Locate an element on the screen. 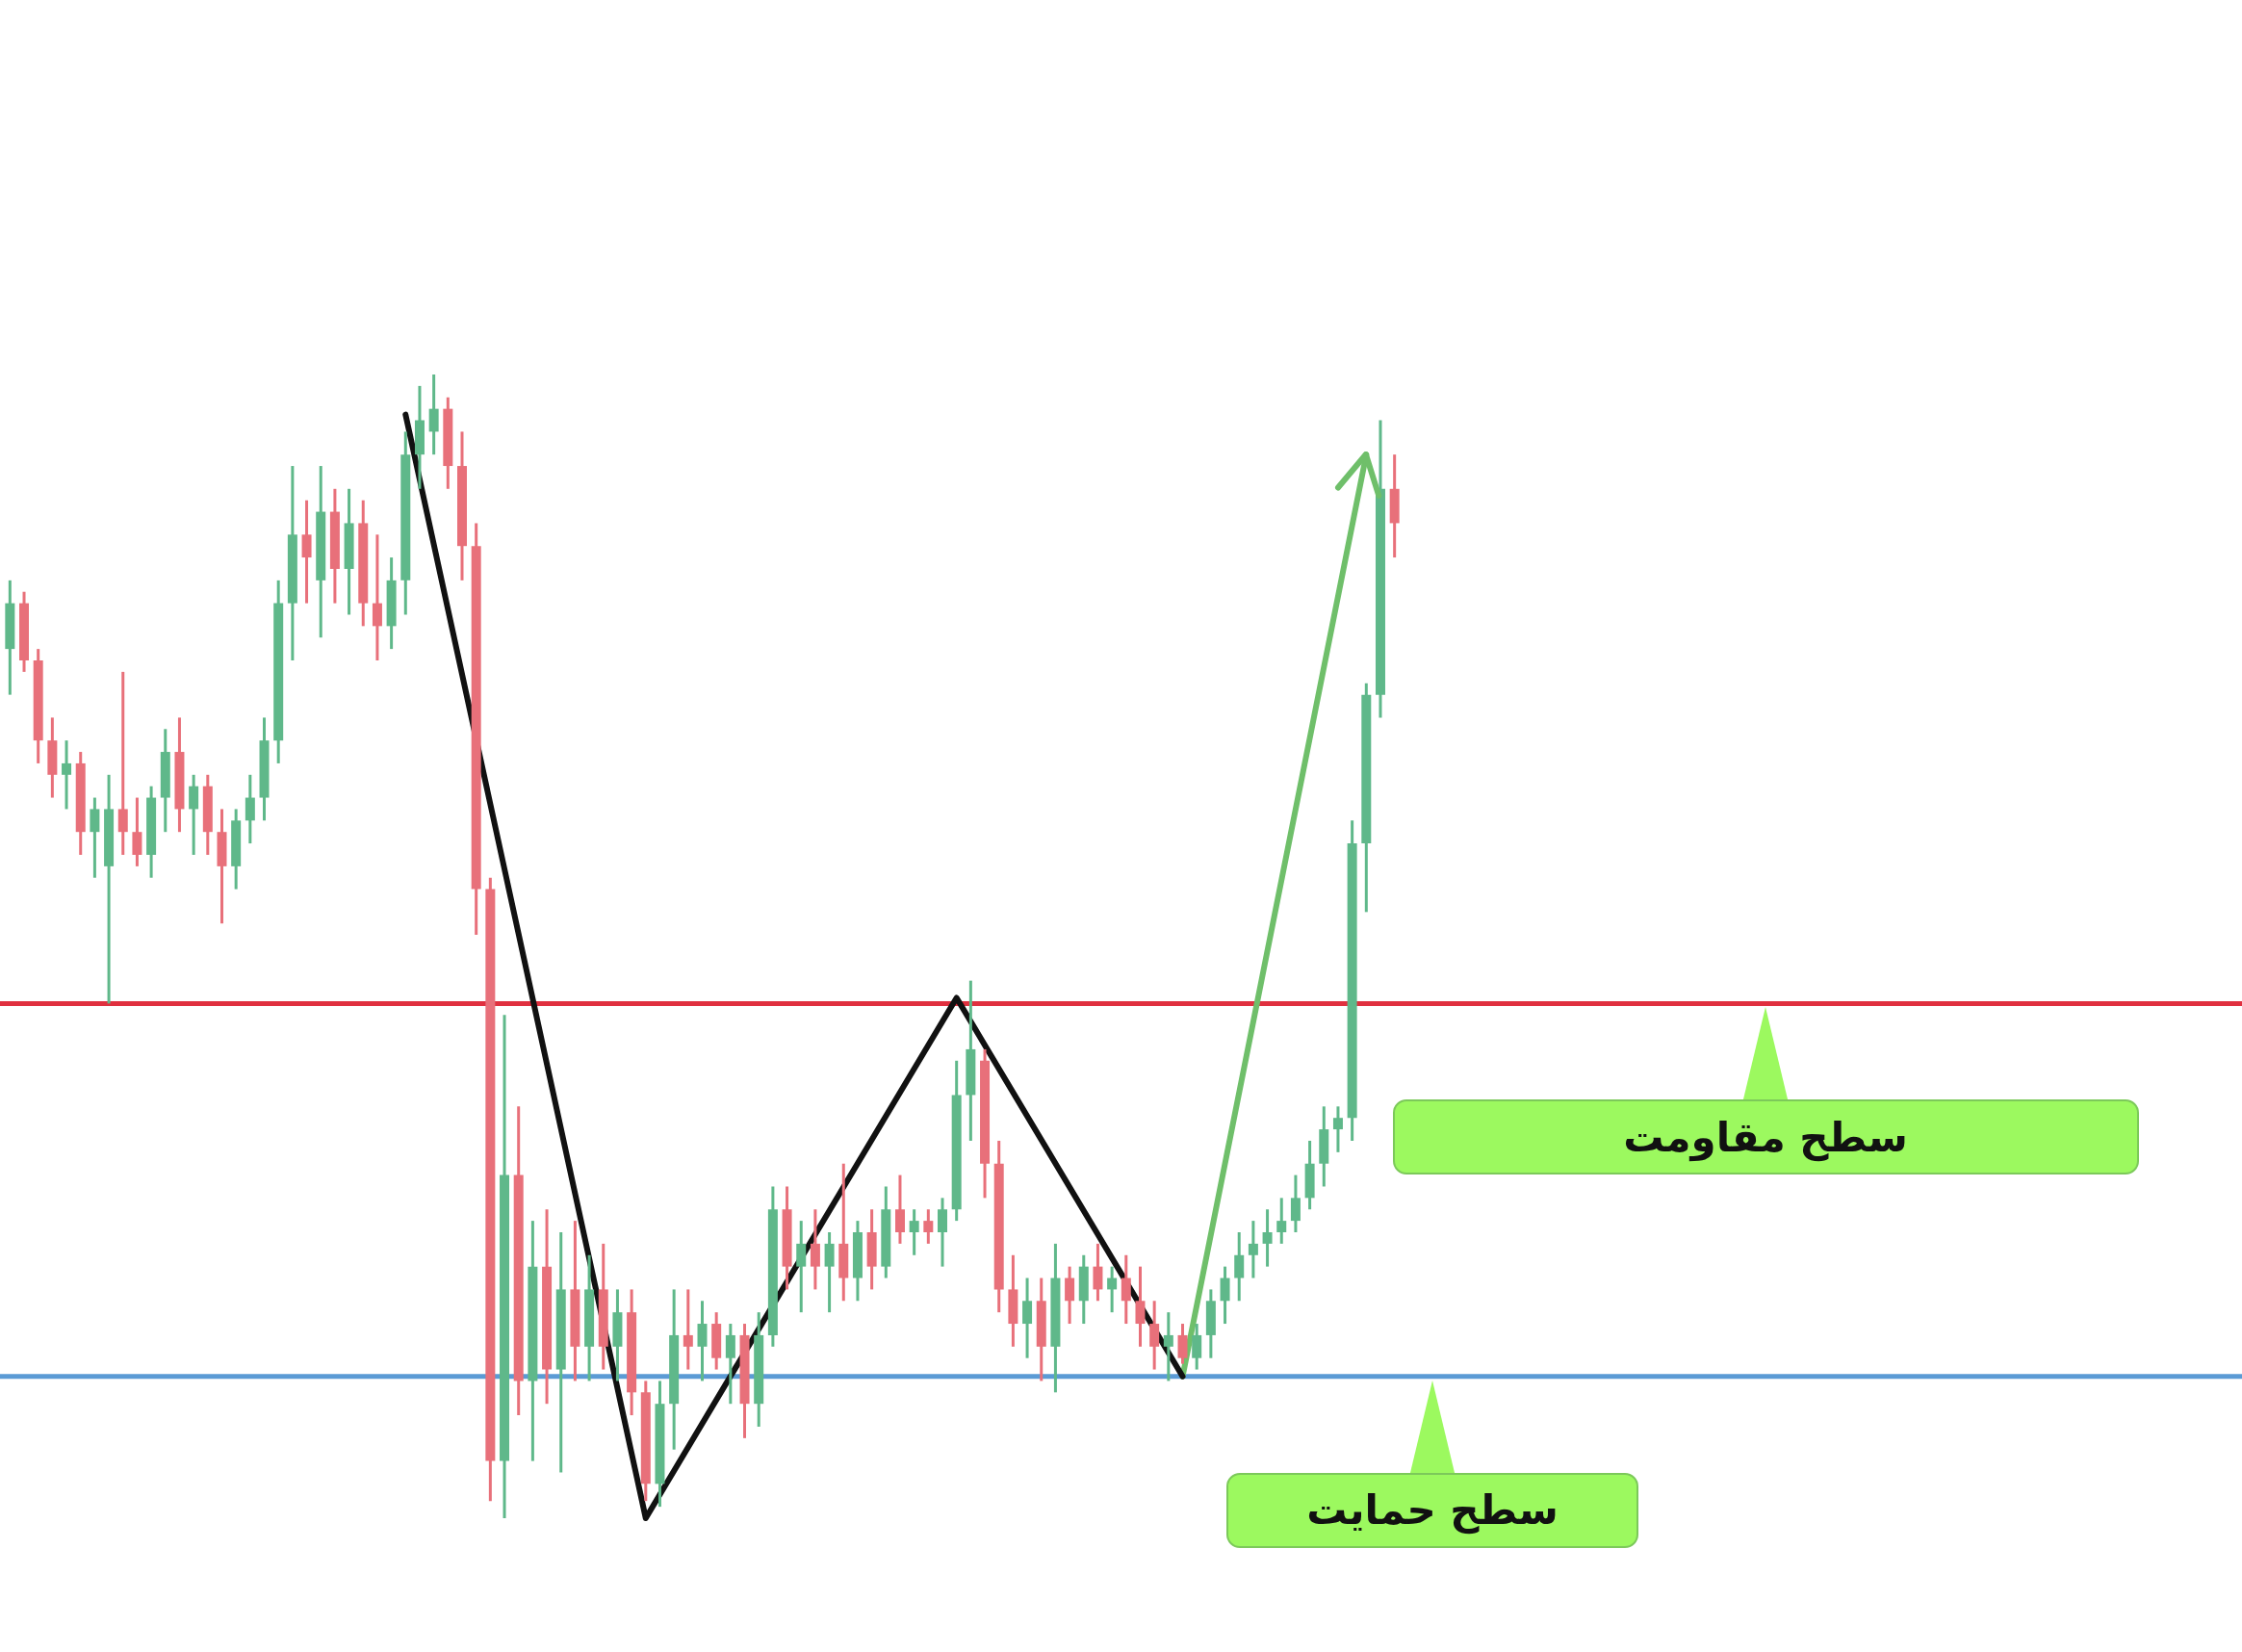 The width and height of the screenshot is (2242, 1652). ref-line-label: سطح مقاومت is located at coordinates (1765, 1137).